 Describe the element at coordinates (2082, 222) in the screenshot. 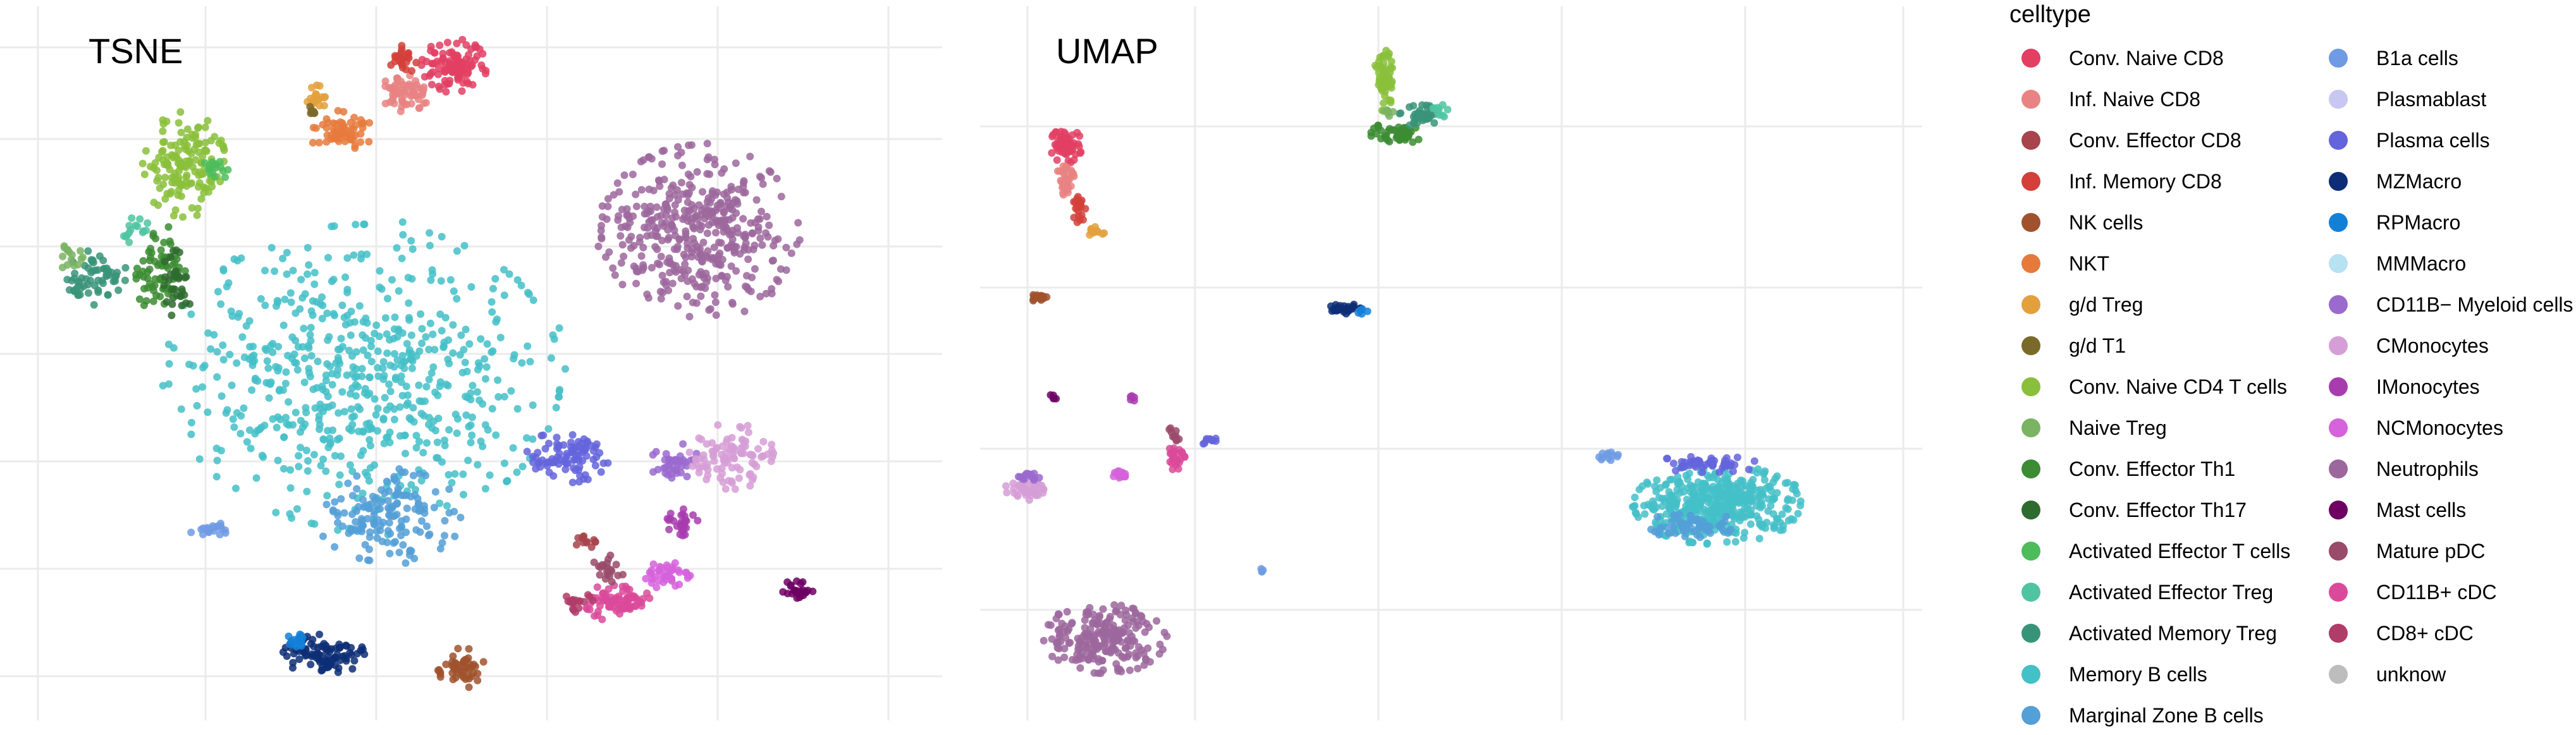

I see `legend-item: NK cells` at that location.